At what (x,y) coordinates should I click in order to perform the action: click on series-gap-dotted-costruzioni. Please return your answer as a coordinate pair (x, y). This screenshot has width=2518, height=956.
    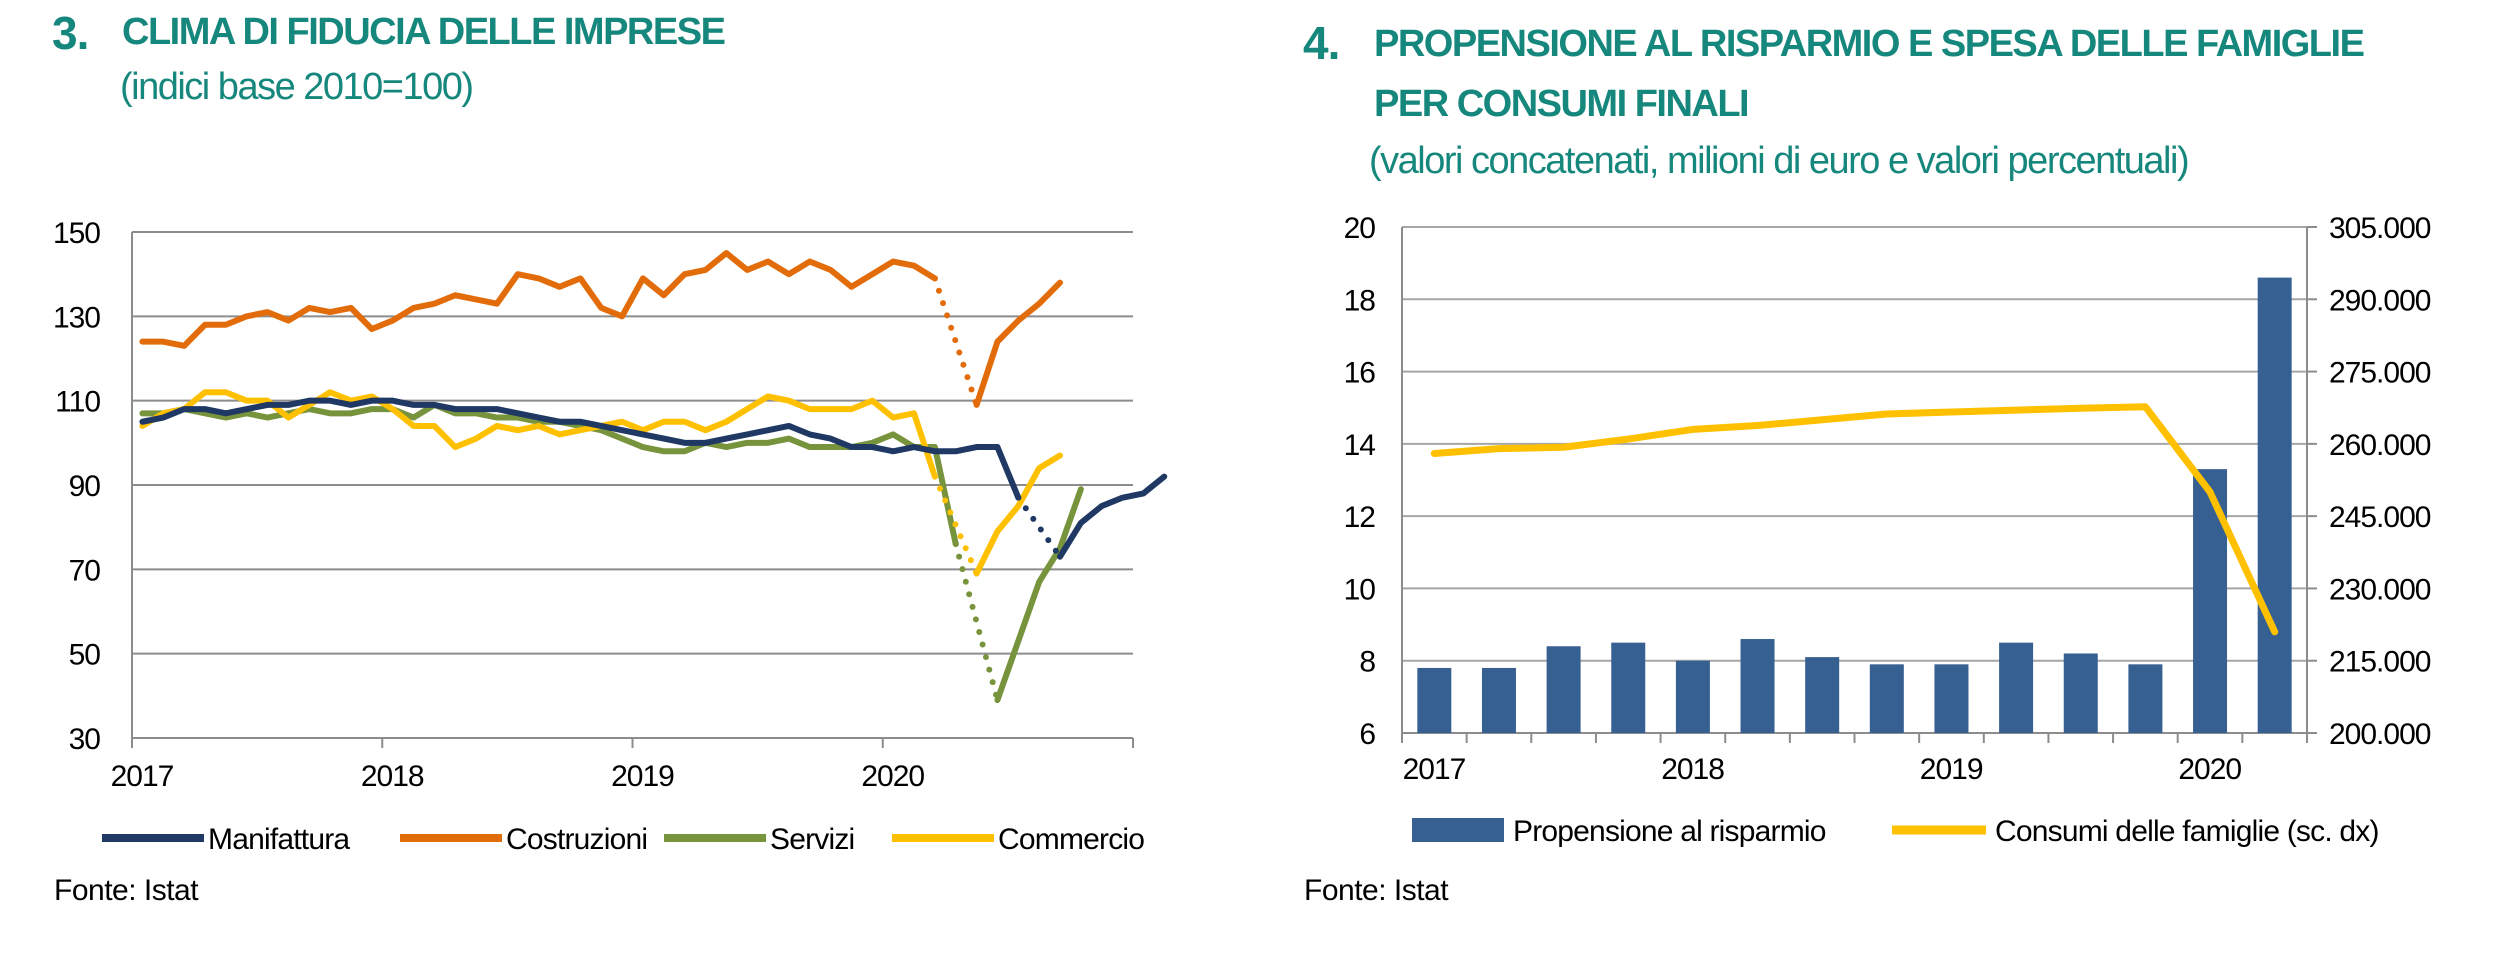
    Looking at the image, I should click on (955, 341).